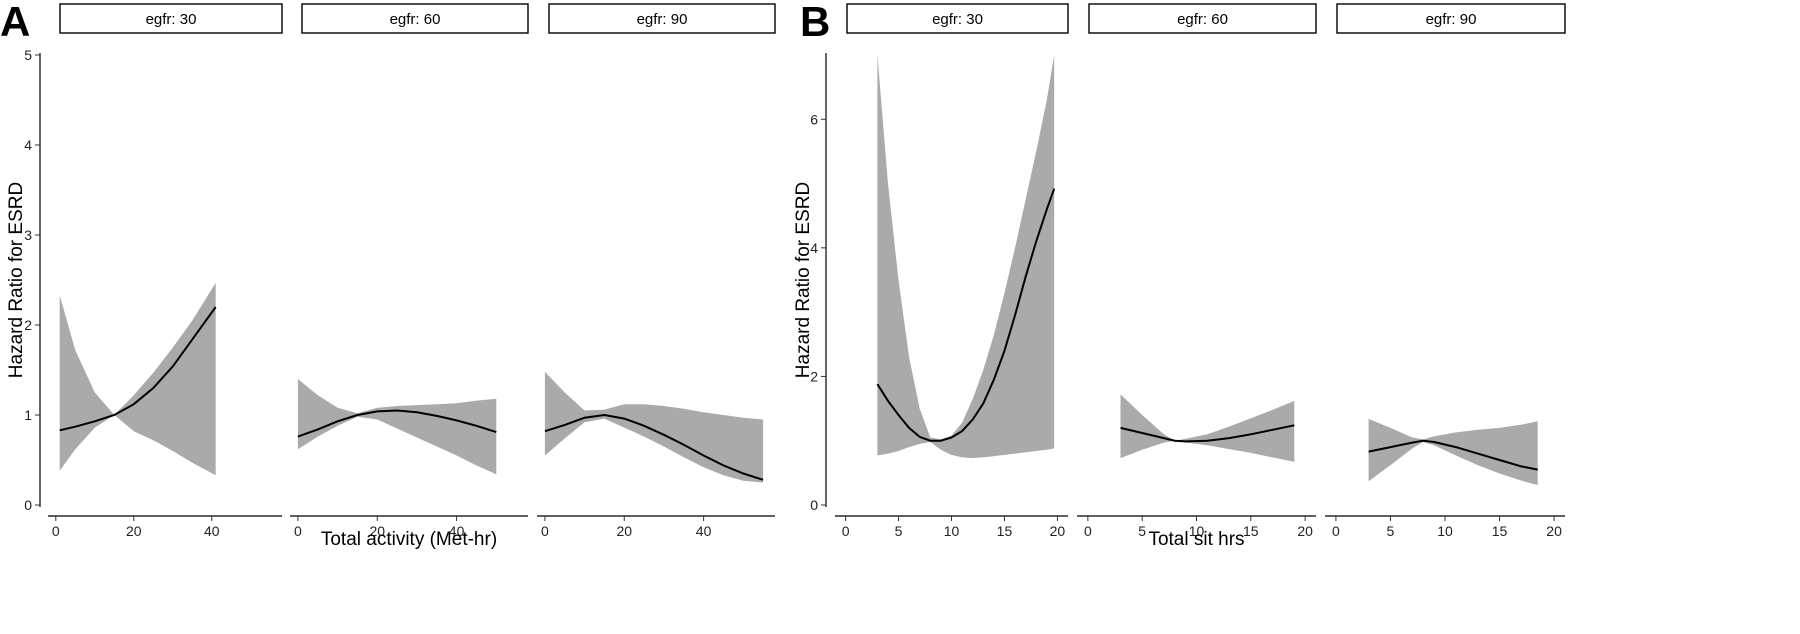 The image size is (1800, 634). I want to click on panel-label-A: A, so click(15, 22).